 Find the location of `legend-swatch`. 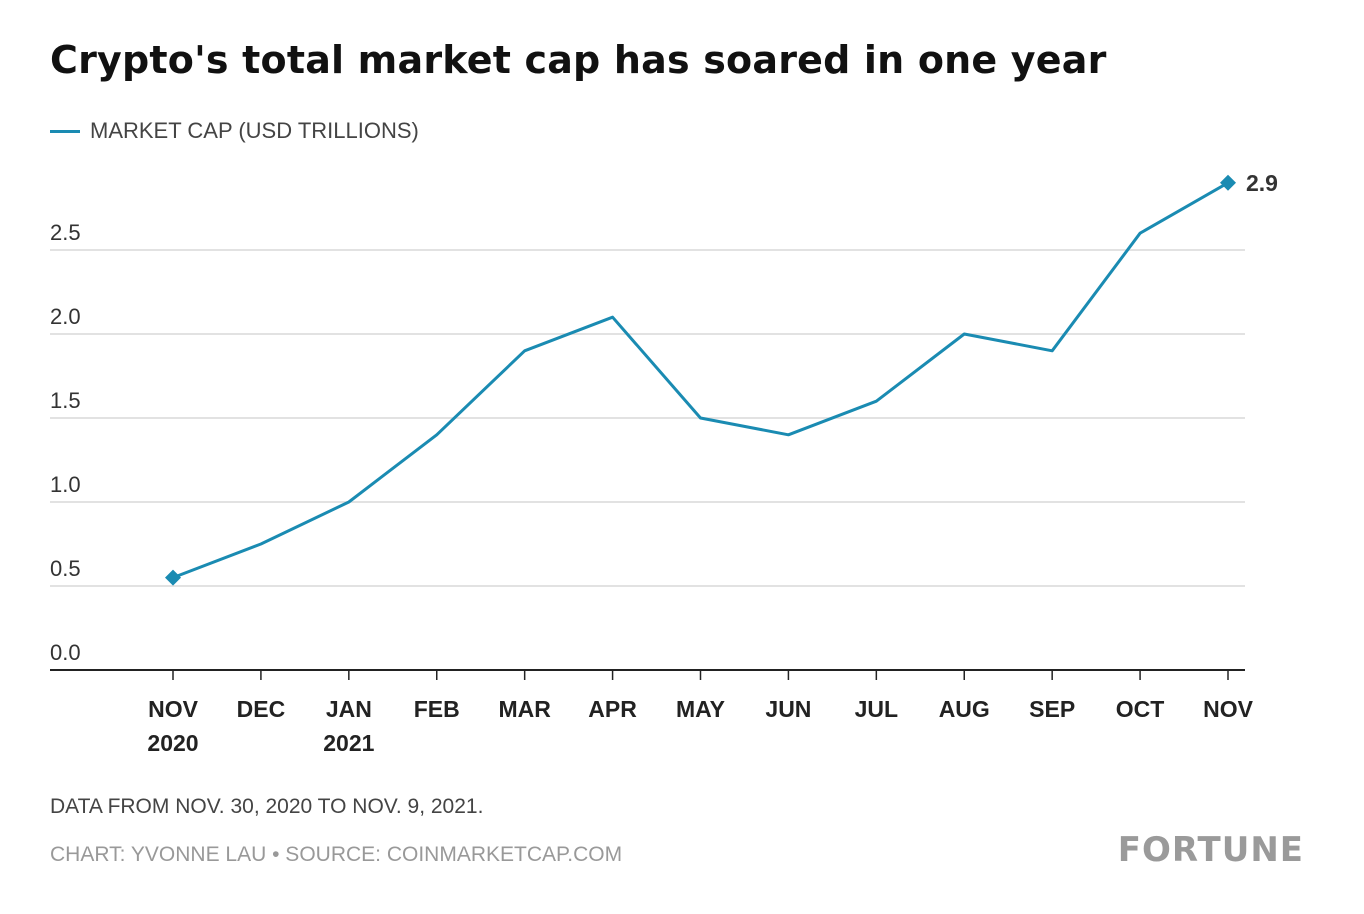

legend-swatch is located at coordinates (65, 131).